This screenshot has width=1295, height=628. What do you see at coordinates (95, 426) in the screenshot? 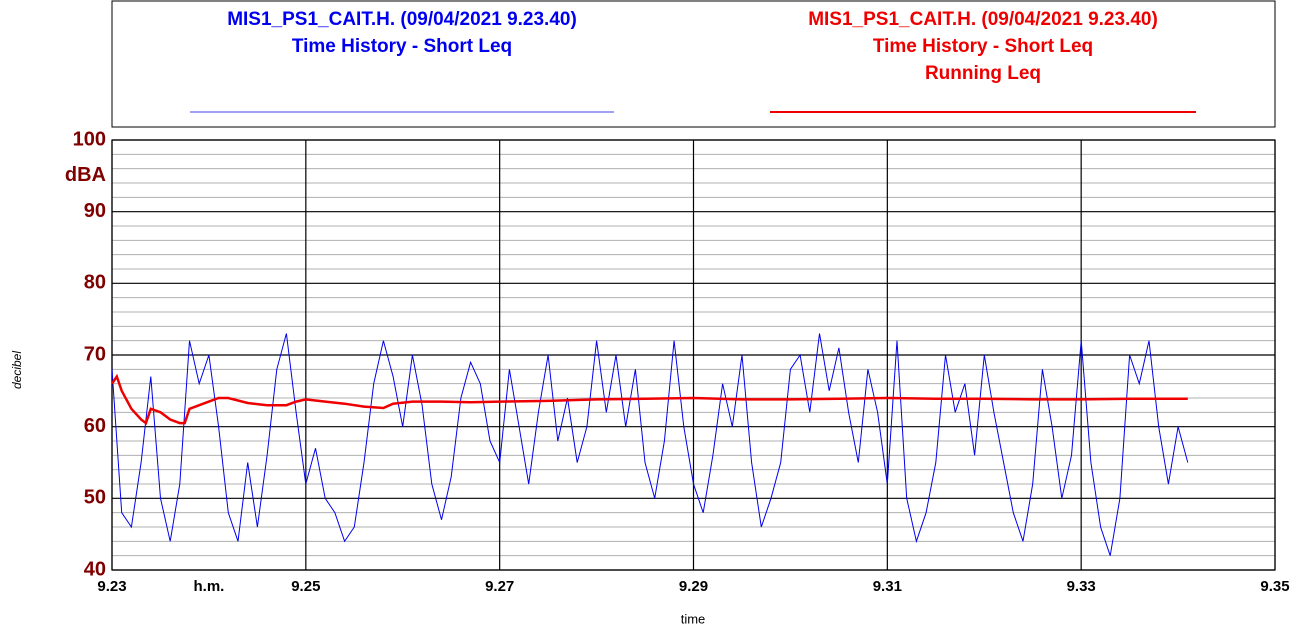
I see `y-tick-label: 60` at bounding box center [95, 426].